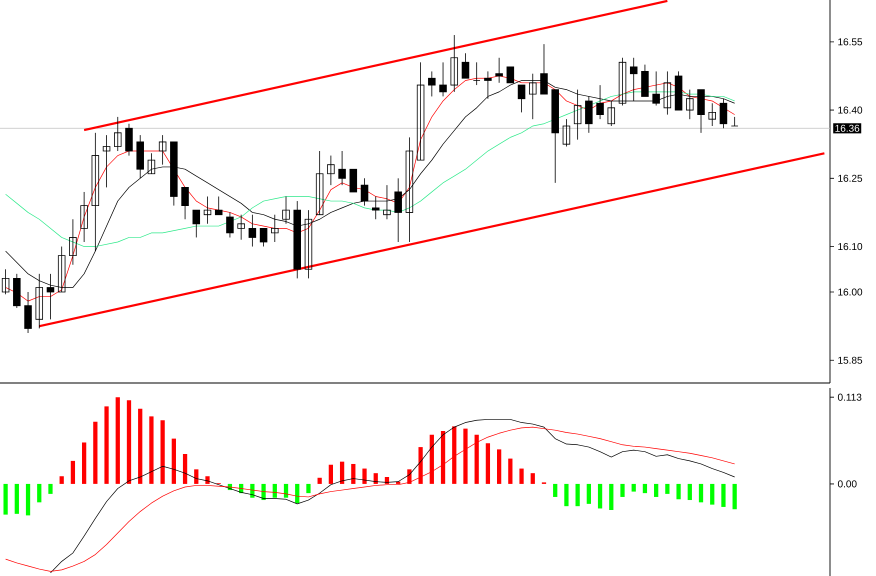 Image resolution: width=876 pixels, height=576 pixels. I want to click on y-tick-label: 0.113, so click(850, 397).